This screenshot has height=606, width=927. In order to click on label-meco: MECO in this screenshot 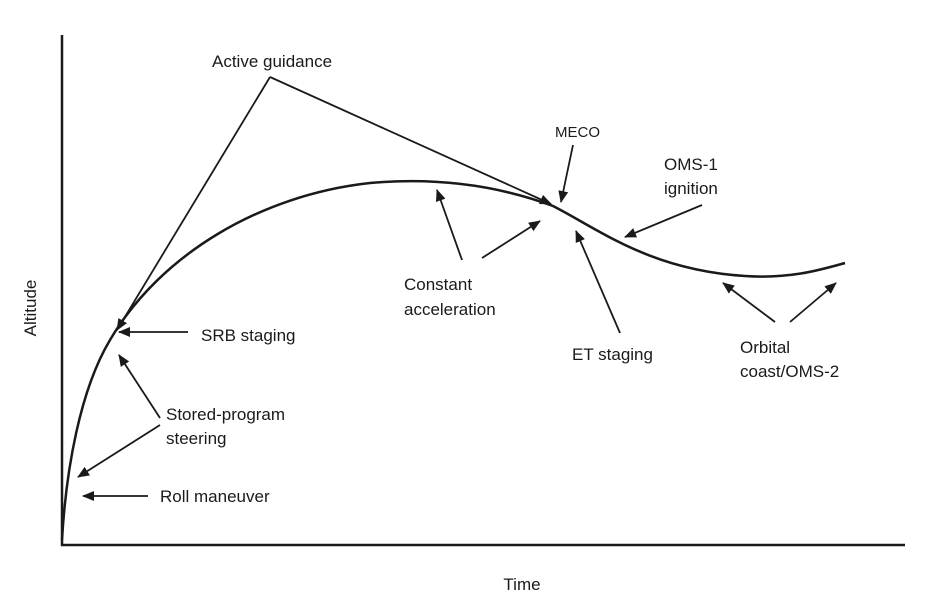, I will do `click(577, 132)`.